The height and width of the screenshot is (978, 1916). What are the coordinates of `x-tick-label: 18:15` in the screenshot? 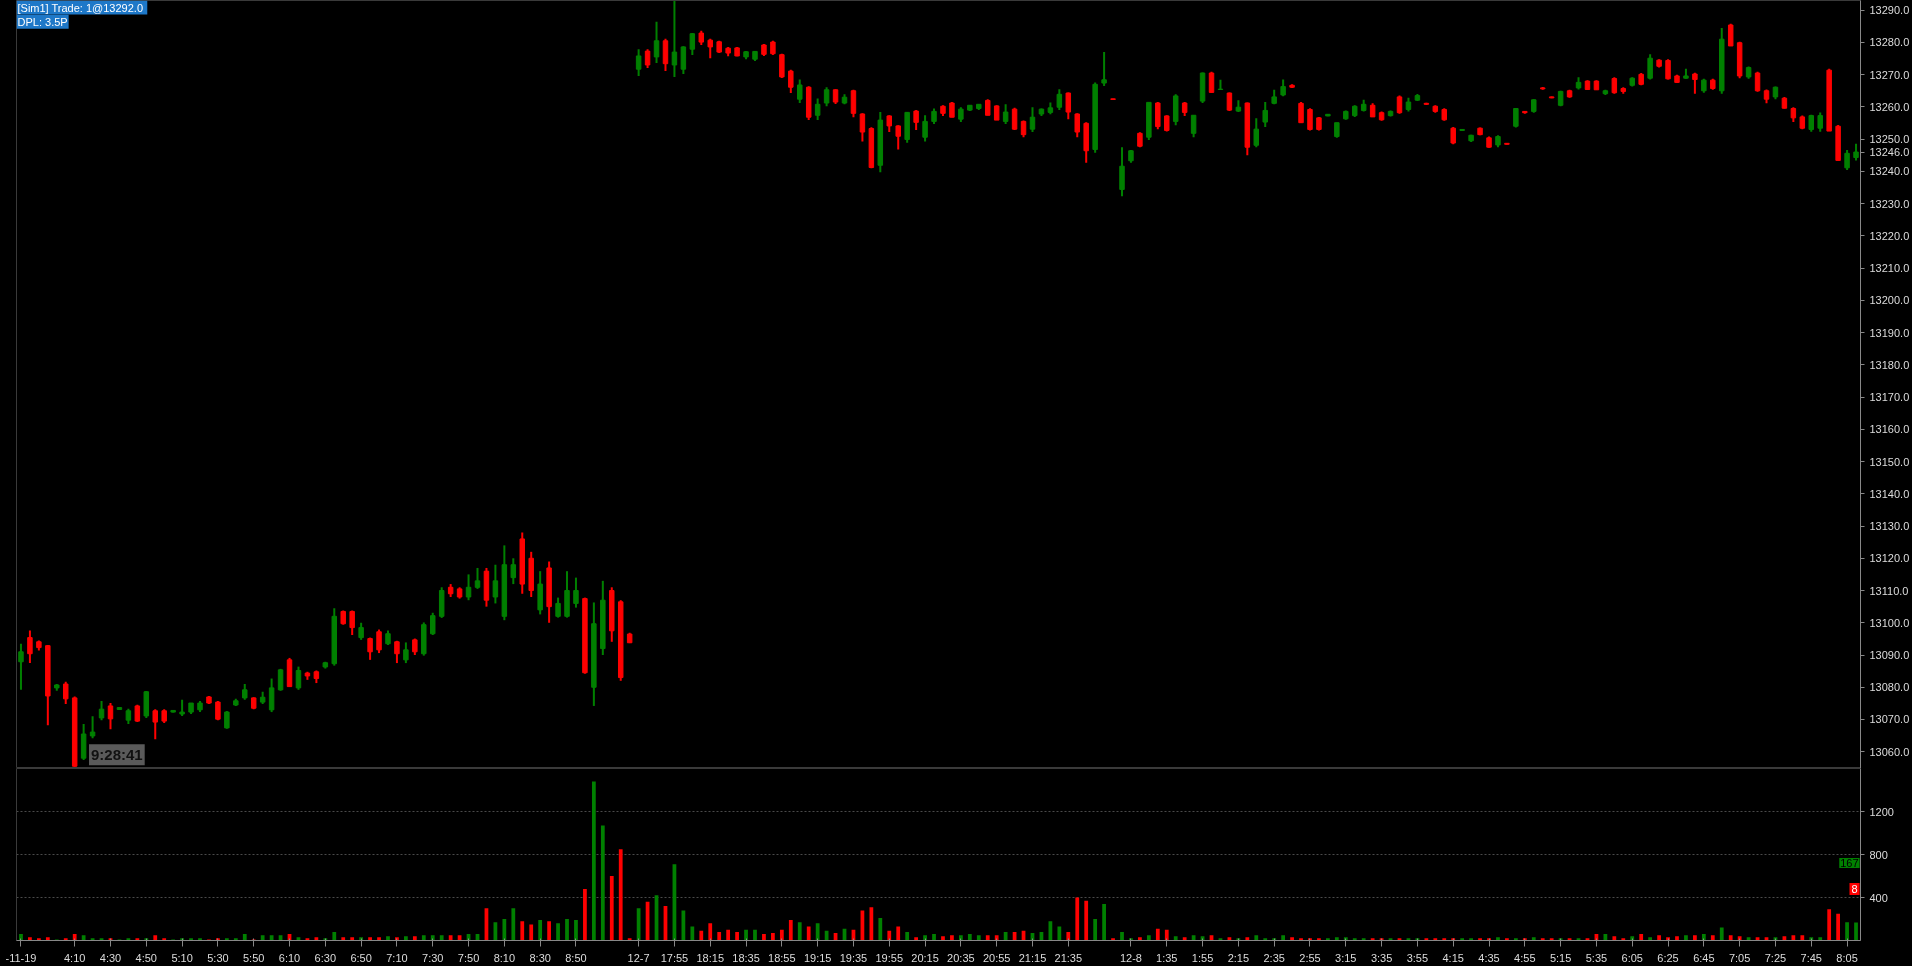 It's located at (710, 957).